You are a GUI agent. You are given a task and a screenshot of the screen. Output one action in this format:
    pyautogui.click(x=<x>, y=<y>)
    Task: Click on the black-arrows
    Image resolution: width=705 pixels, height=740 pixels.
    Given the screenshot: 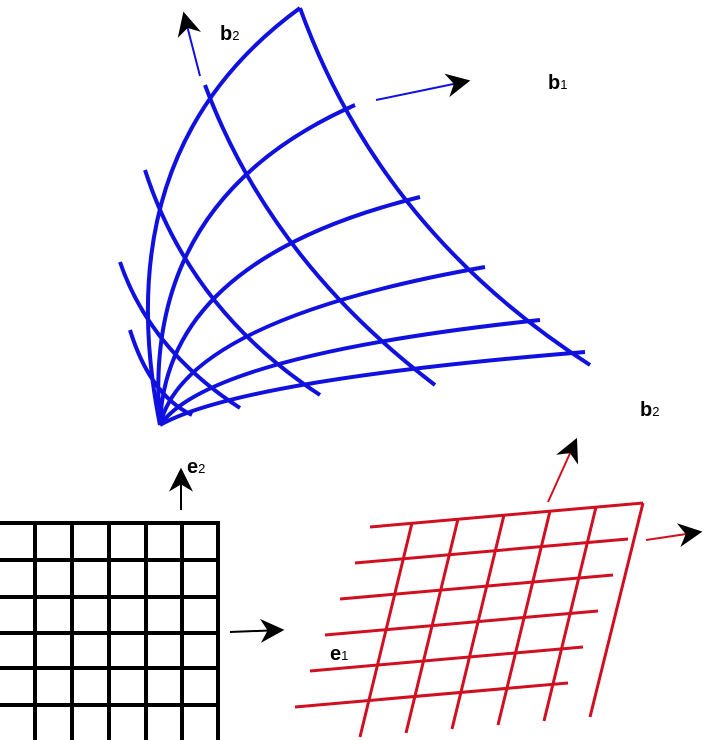 What is the action you would take?
    pyautogui.click(x=227, y=555)
    